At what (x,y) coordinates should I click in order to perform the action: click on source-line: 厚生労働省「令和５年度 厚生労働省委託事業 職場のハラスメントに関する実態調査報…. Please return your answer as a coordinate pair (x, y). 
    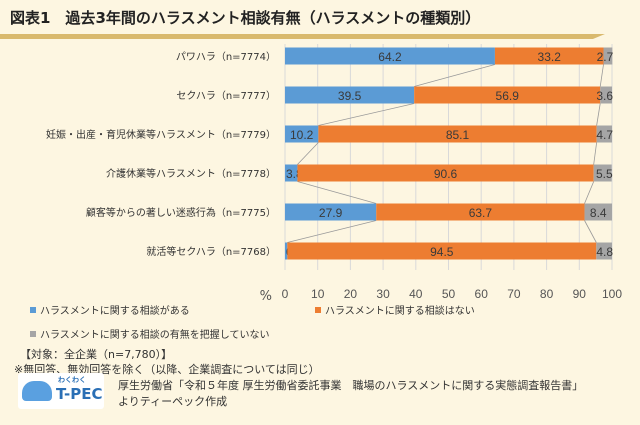
    Looking at the image, I should click on (351, 385).